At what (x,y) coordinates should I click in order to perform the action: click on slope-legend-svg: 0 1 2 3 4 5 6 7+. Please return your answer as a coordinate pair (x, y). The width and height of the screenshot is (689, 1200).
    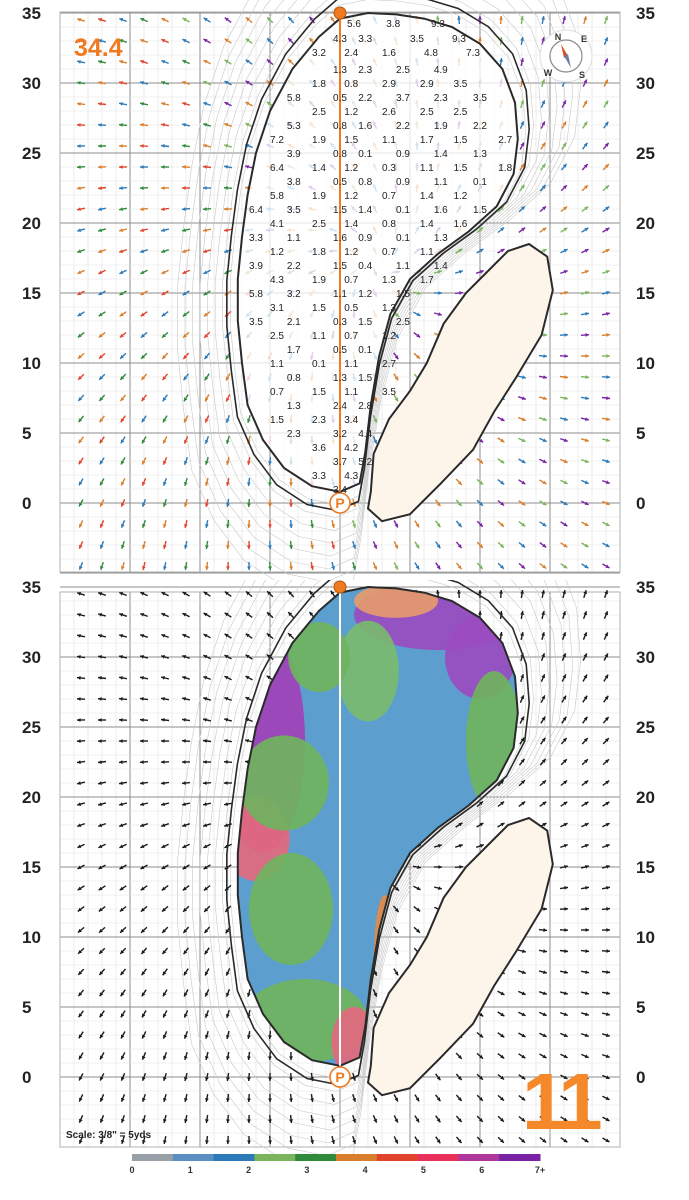
    Looking at the image, I should click on (337, 1164).